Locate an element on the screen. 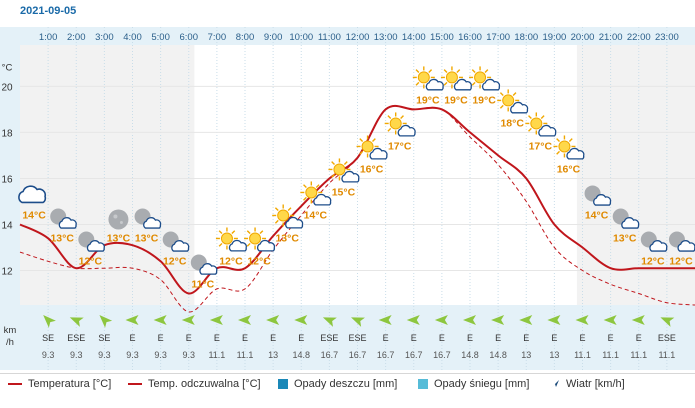 The width and height of the screenshot is (695, 408). legend-item-temp: Temperatura [°C] is located at coordinates (59, 384).